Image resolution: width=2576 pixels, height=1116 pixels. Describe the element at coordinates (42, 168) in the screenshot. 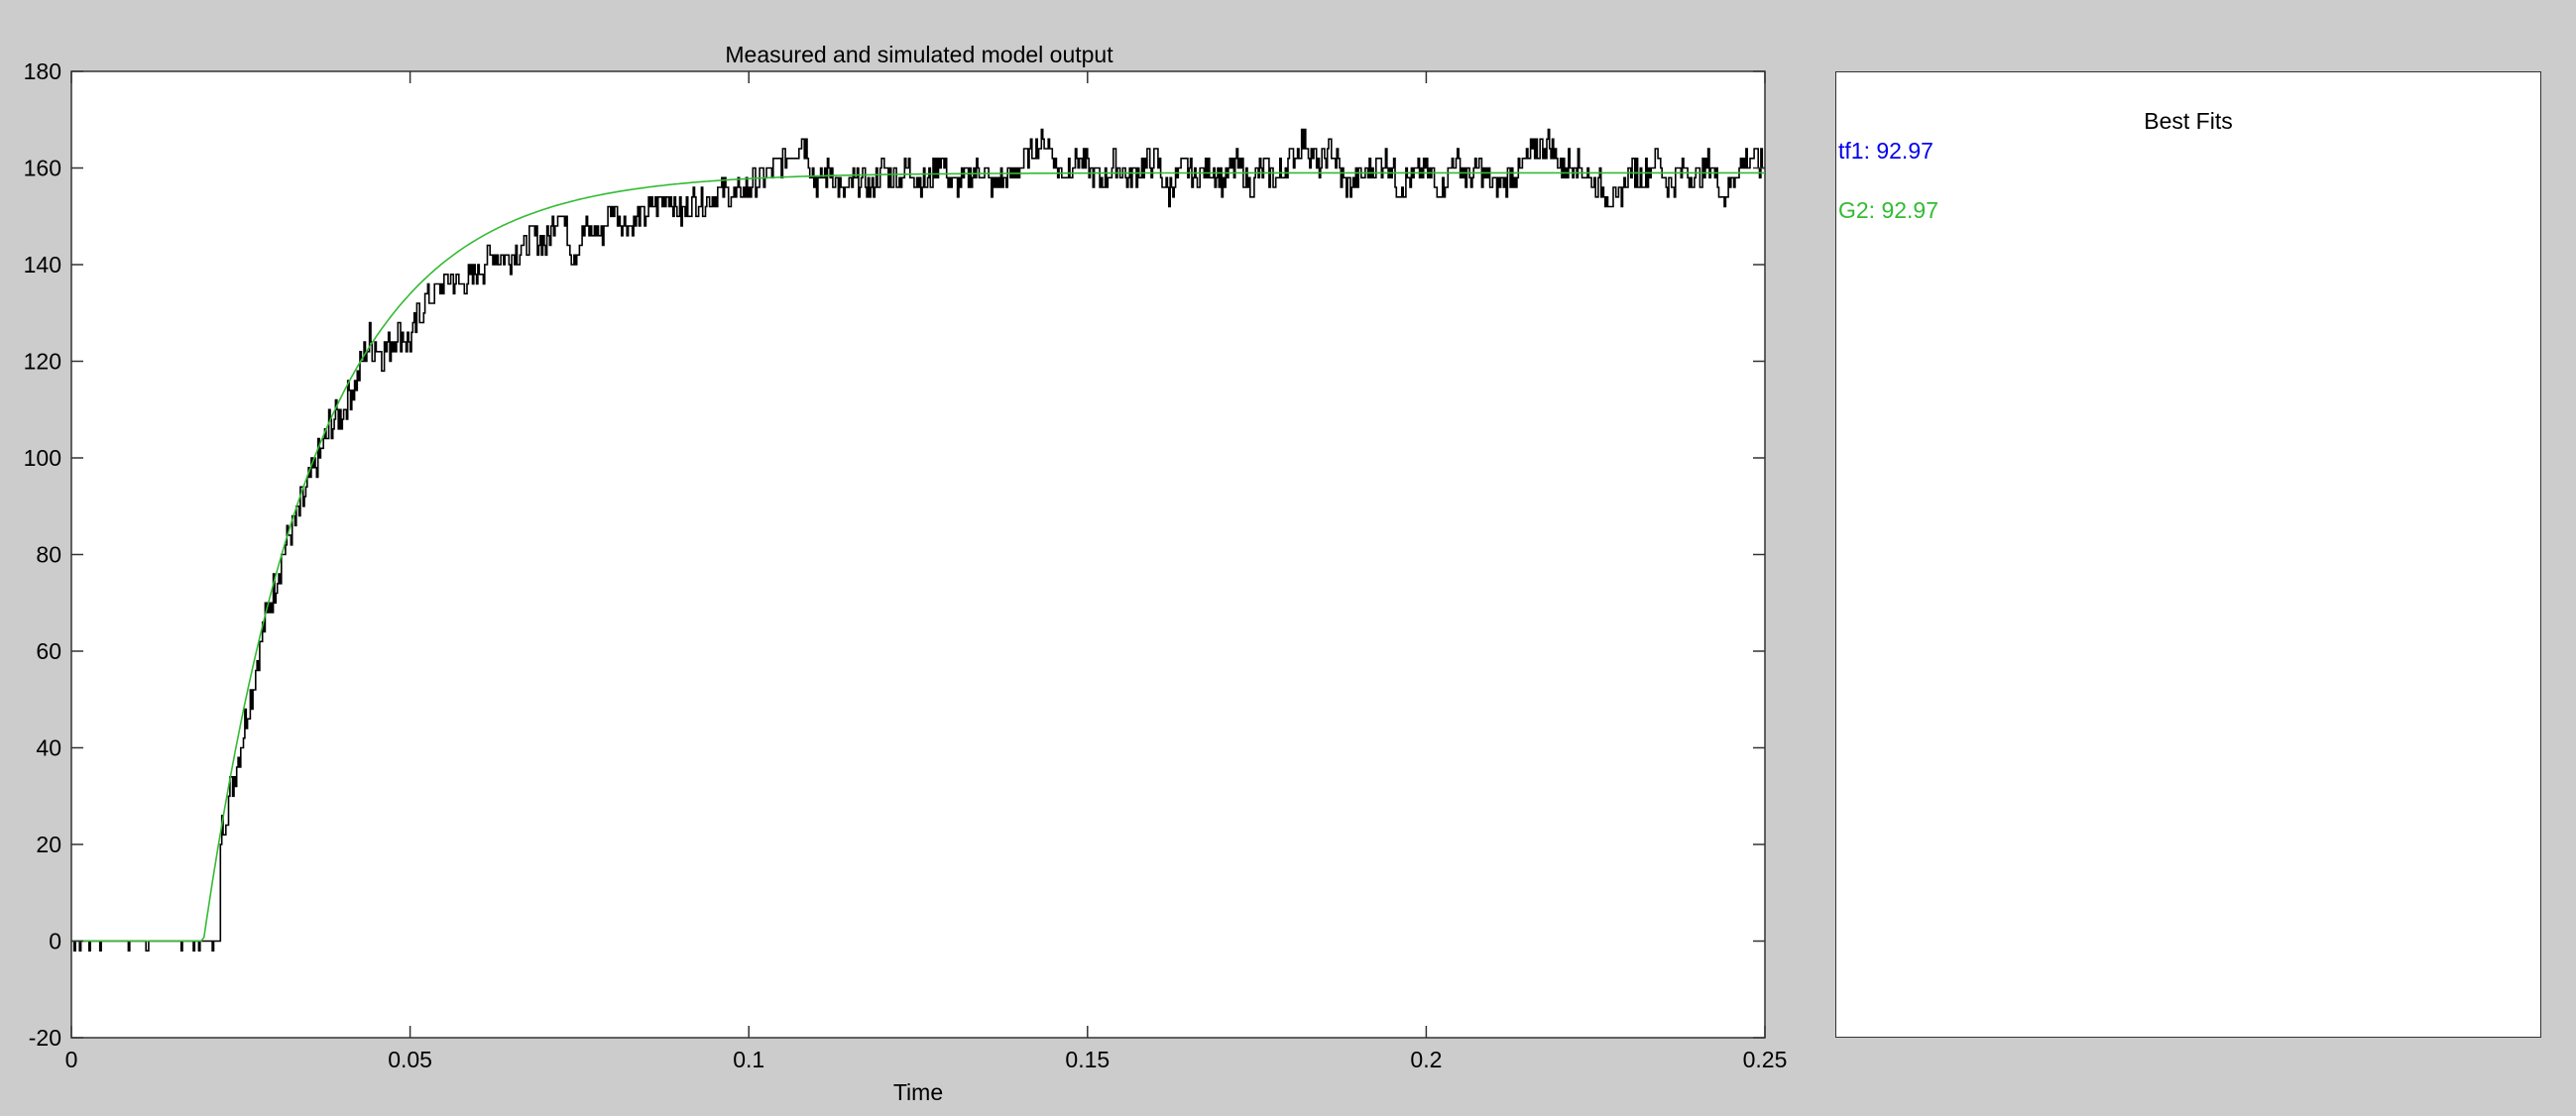

I see `y-tick-label: 160` at that location.